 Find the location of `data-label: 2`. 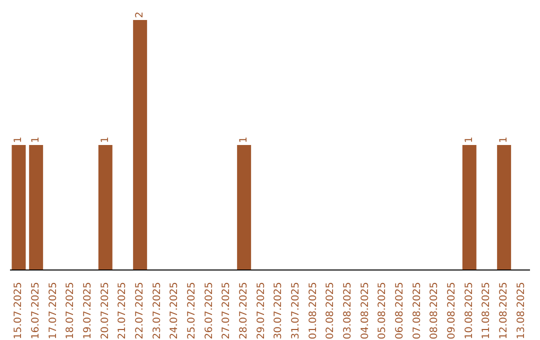

data-label: 2 is located at coordinates (140, 15).